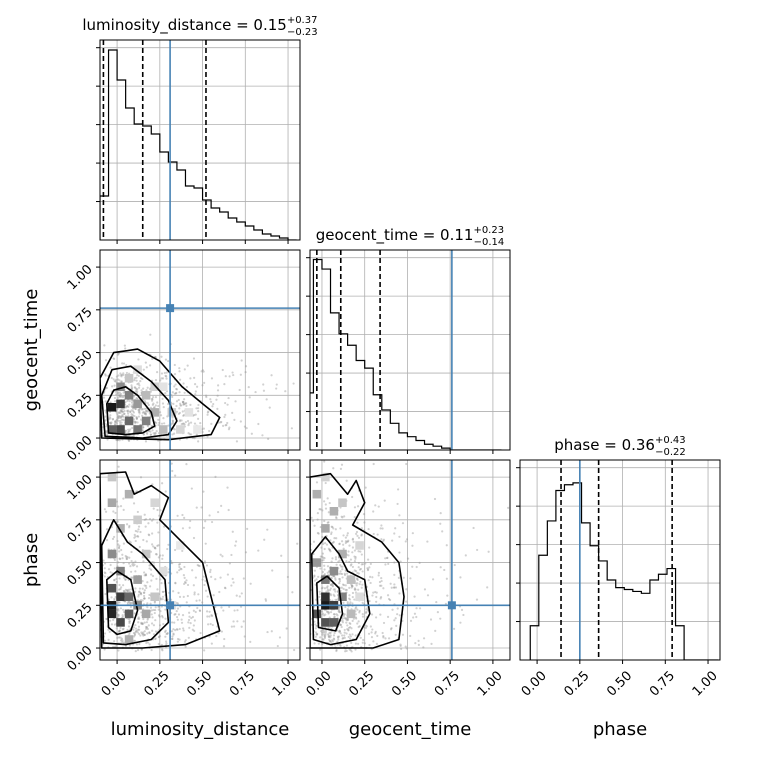 The width and height of the screenshot is (760, 760). I want to click on hist-geocent-time-frame, so click(410, 350).